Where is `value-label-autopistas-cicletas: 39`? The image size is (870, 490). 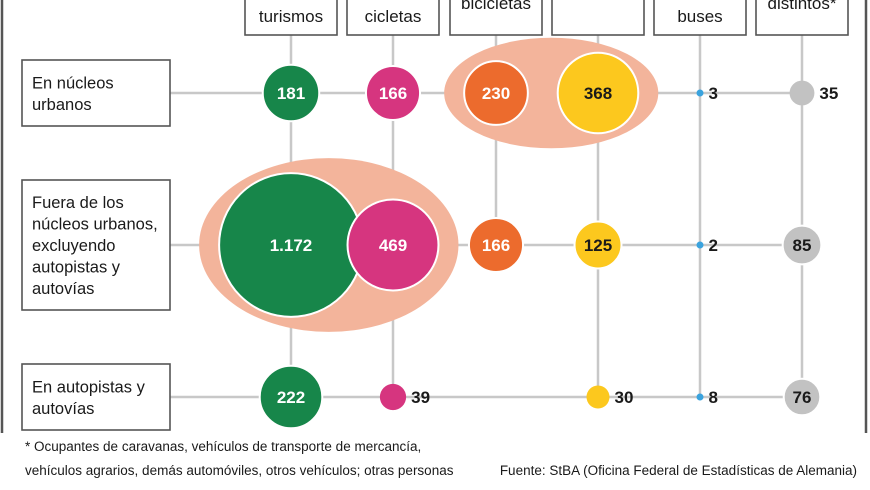
value-label-autopistas-cicletas: 39 is located at coordinates (420, 397).